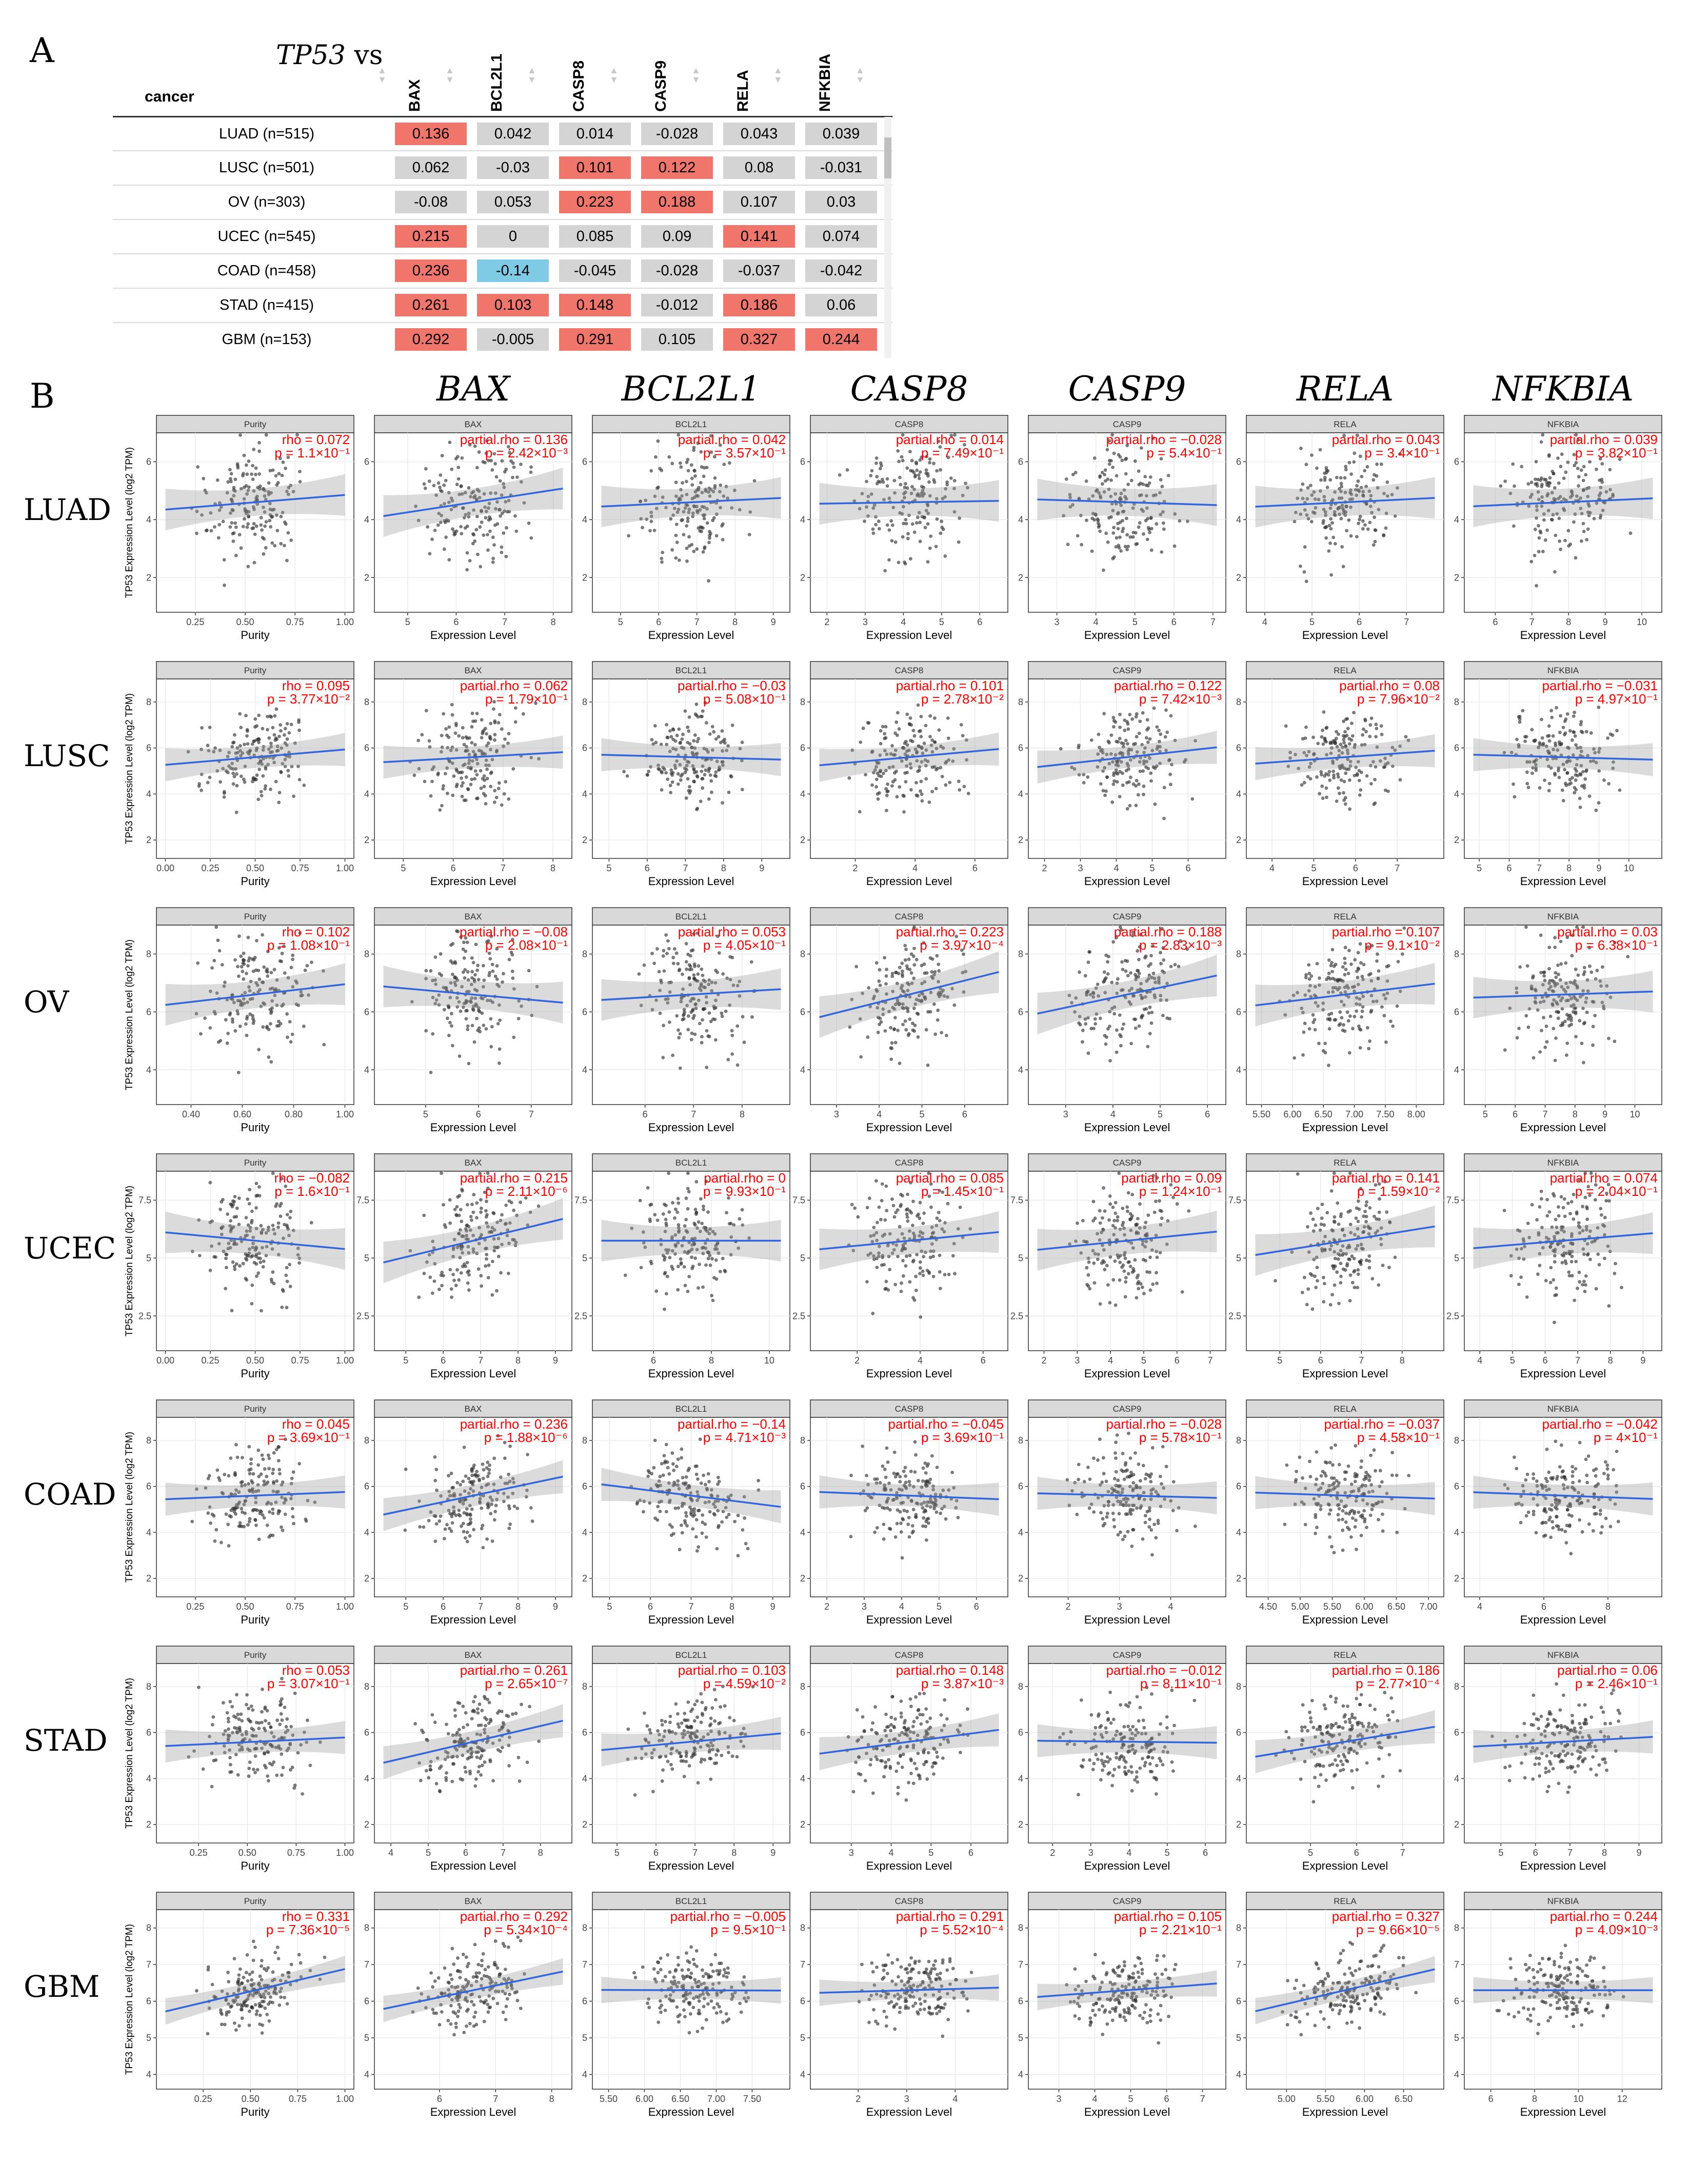  Describe the element at coordinates (841, 271) in the screenshot. I see `table-cell: -0.042` at that location.